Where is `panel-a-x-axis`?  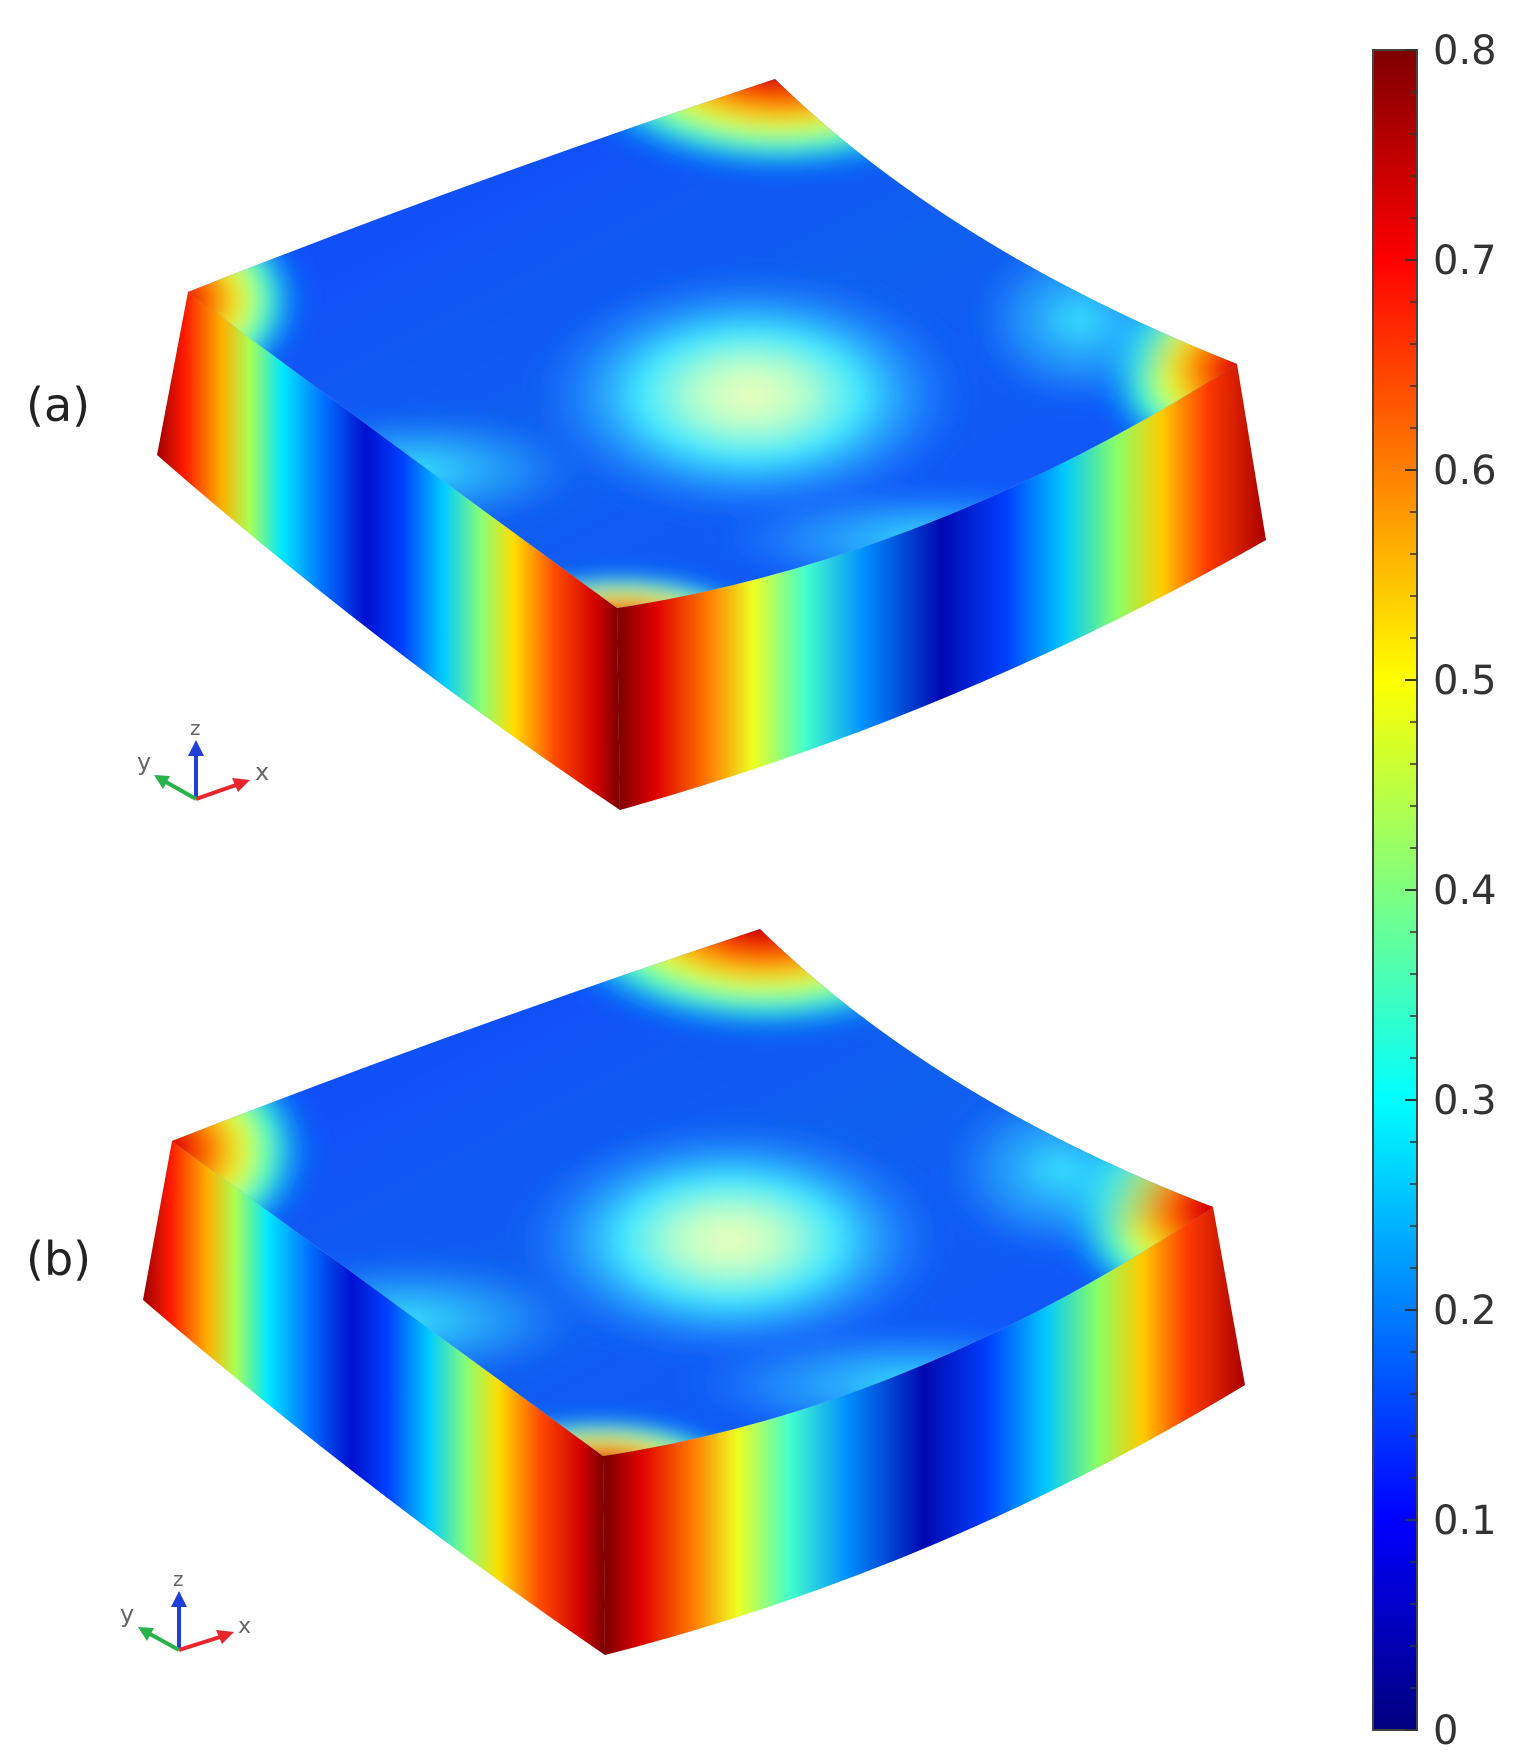 panel-a-x-axis is located at coordinates (216, 792).